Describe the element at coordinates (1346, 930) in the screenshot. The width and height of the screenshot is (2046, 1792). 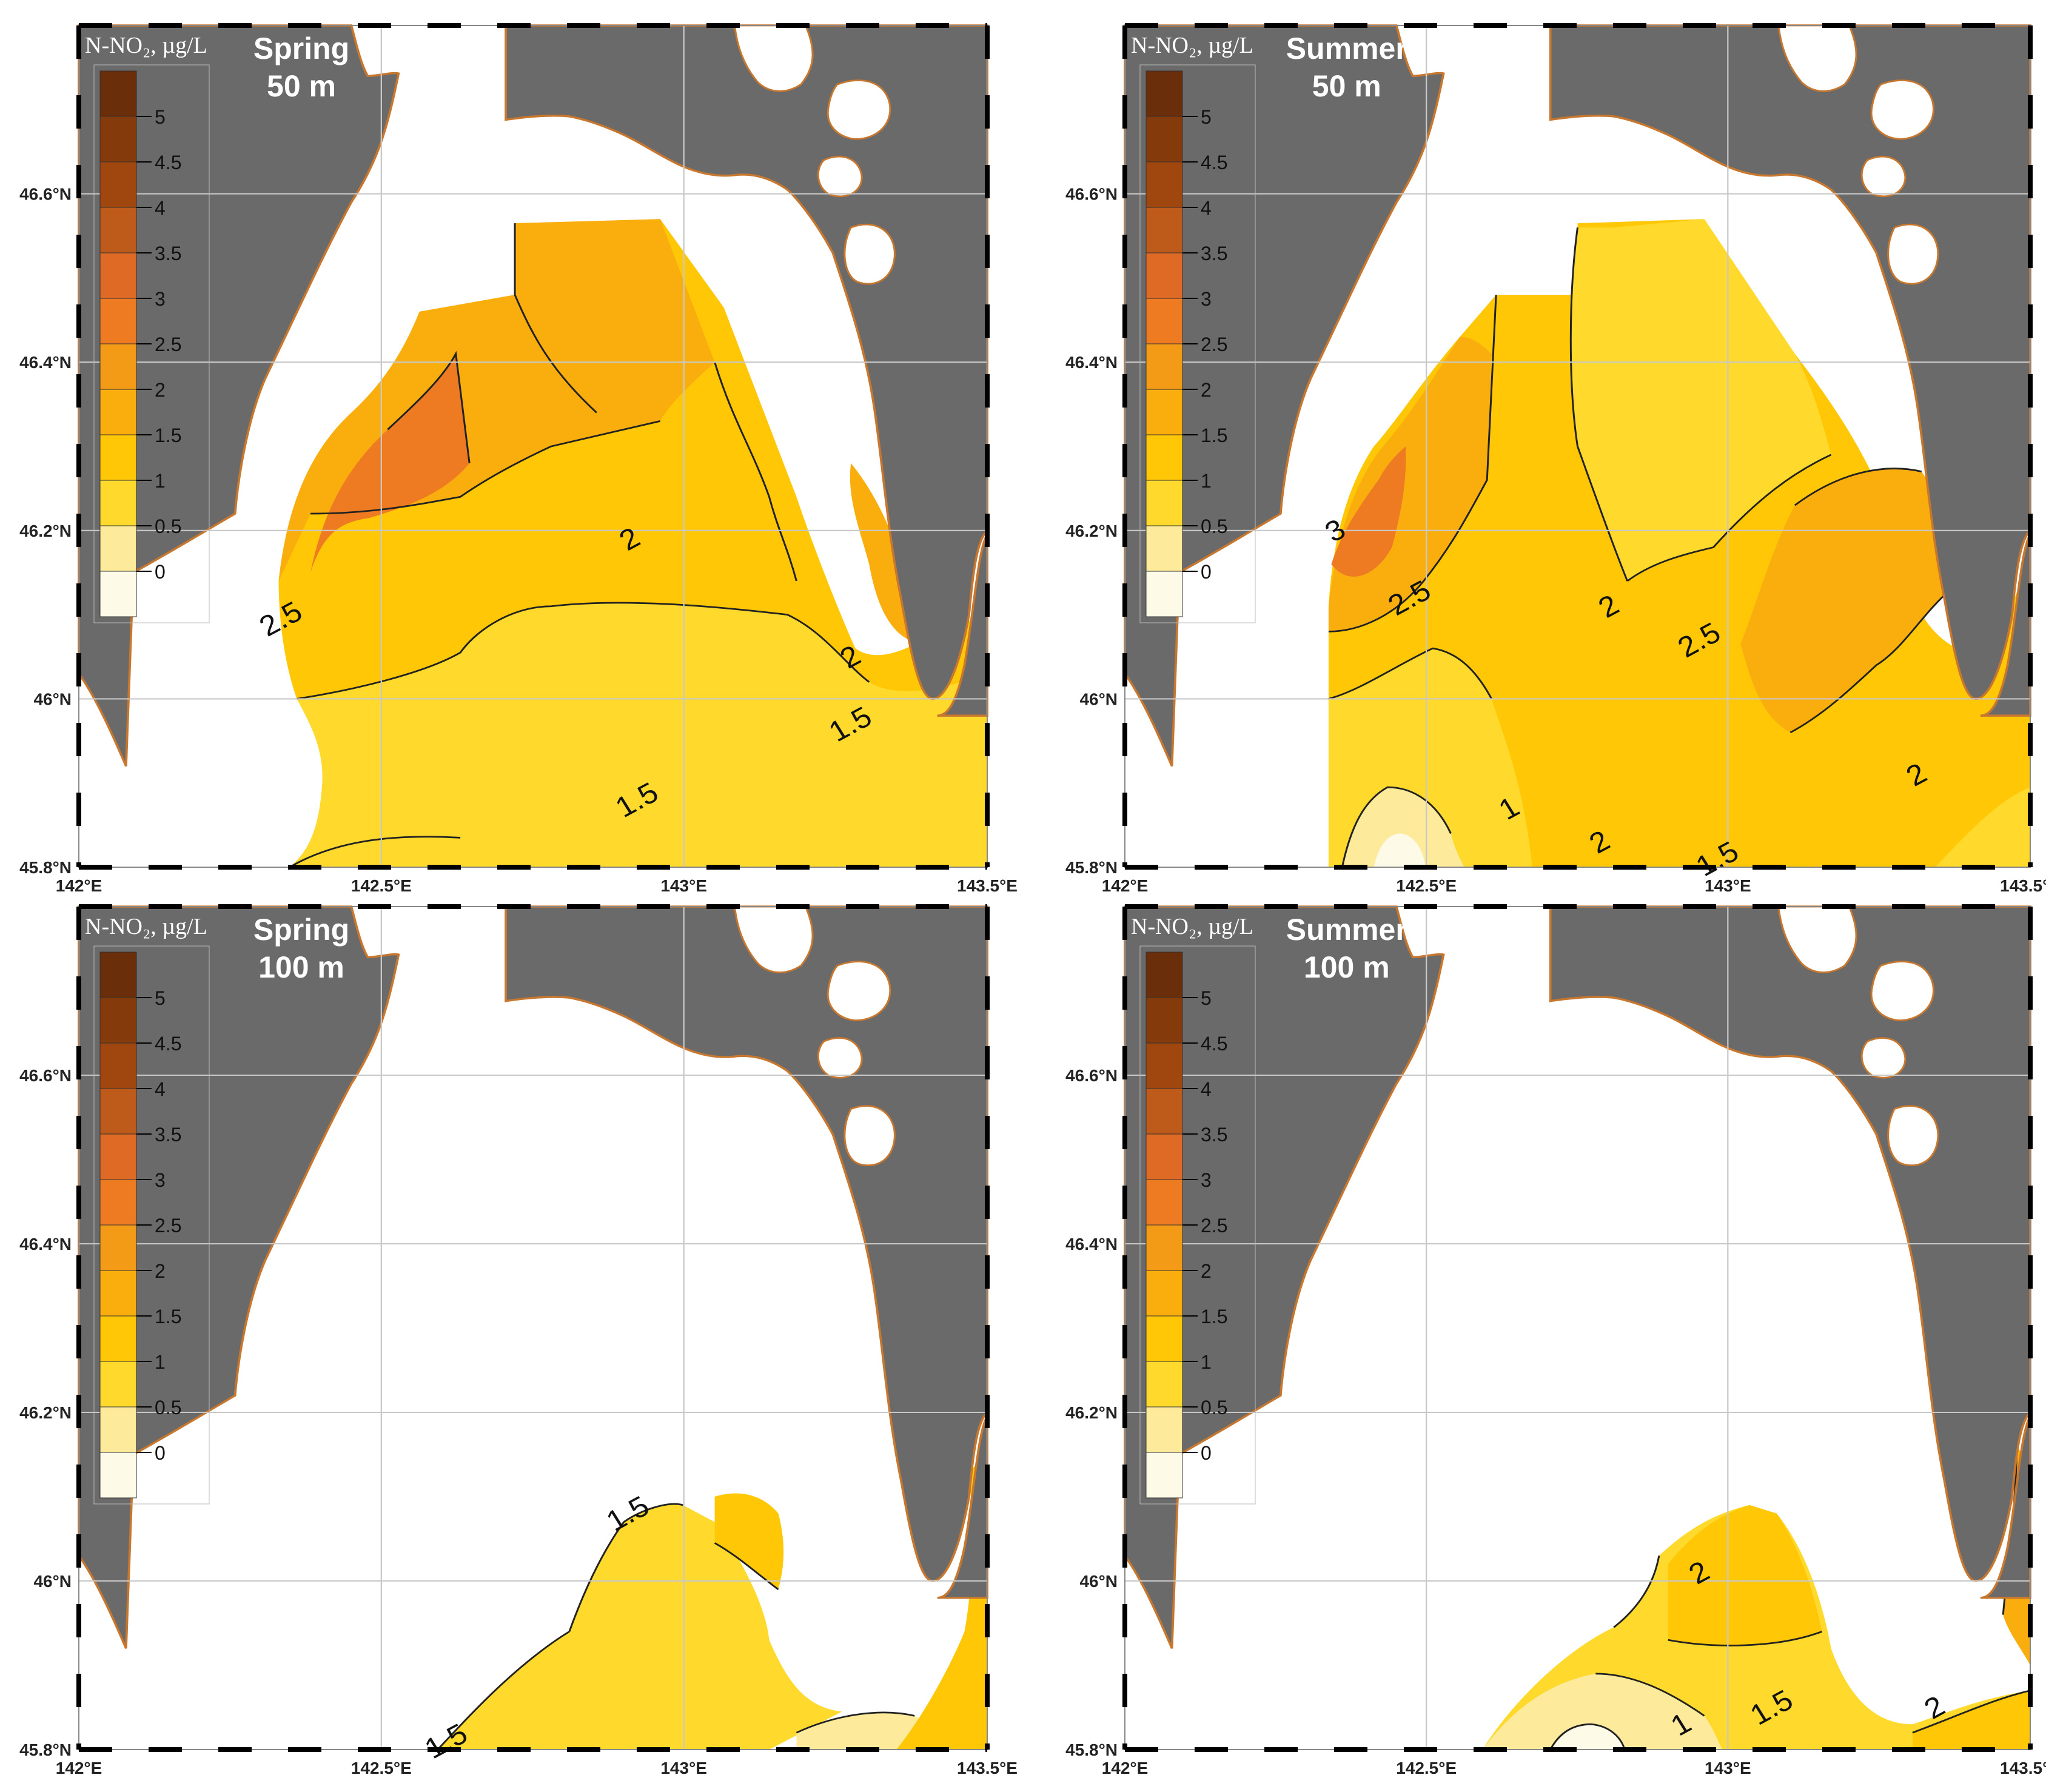
I see `panel-season: Summer` at that location.